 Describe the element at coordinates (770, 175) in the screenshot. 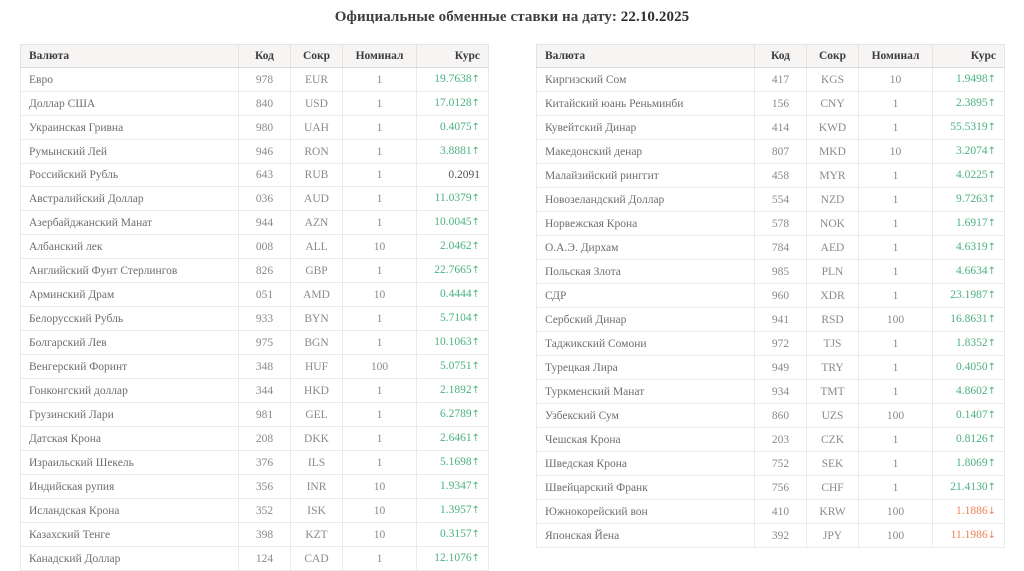

I see `table-row: Малайзийский ринггит 458 MYR 1 4.0225↑` at that location.